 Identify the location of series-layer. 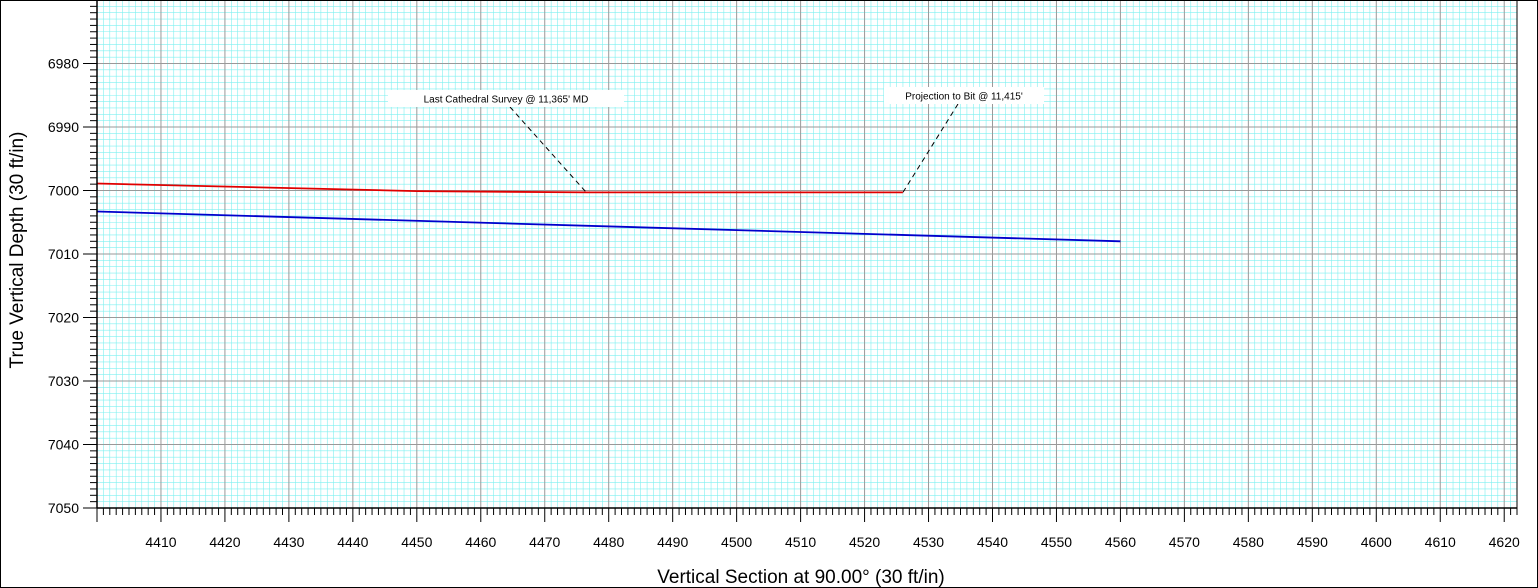
(608, 212).